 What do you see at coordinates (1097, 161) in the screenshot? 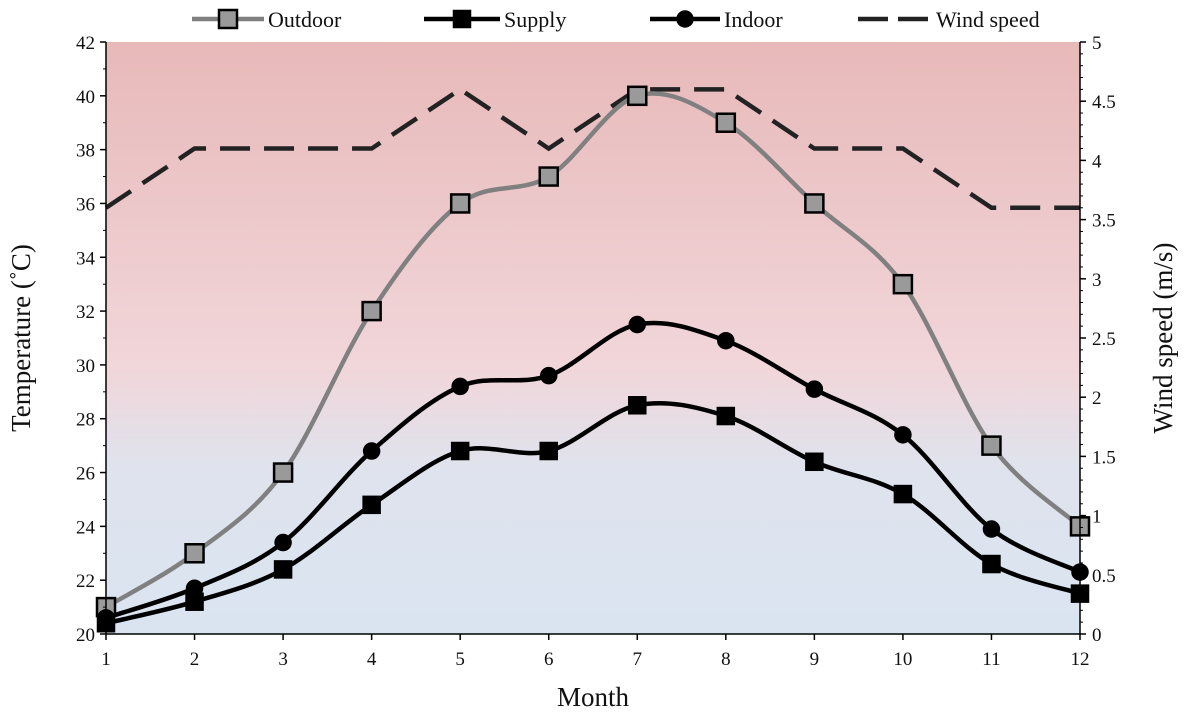
I see `y-right-tick-label-4: 4` at bounding box center [1097, 161].